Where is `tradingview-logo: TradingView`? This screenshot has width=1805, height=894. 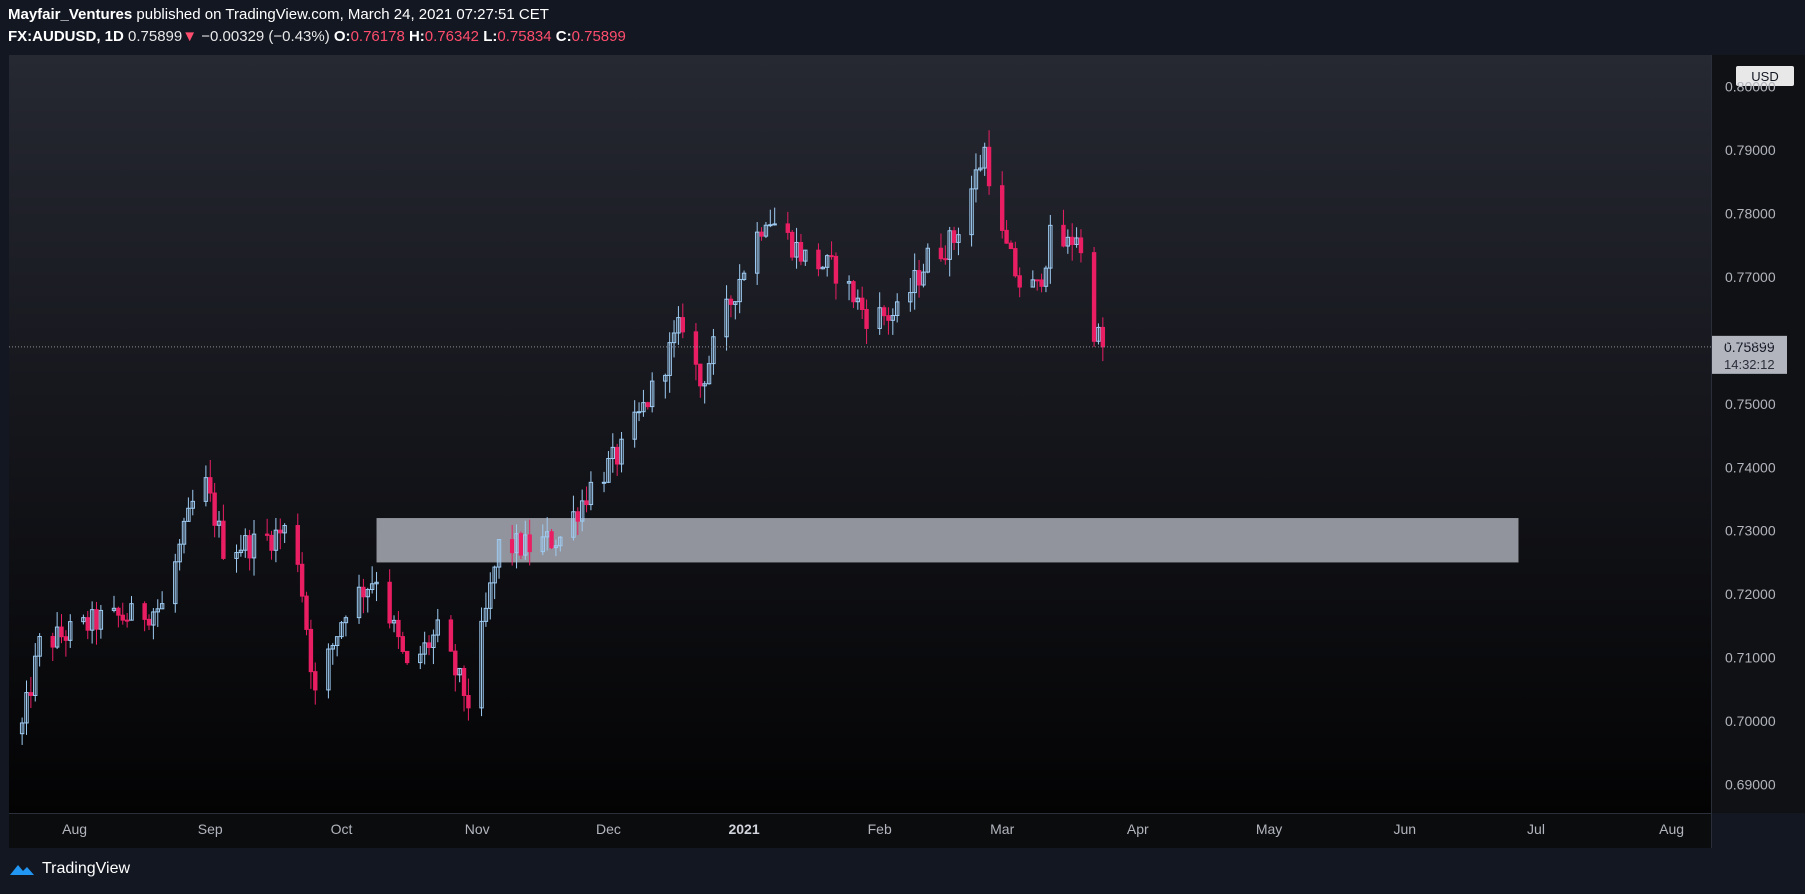
tradingview-logo: TradingView is located at coordinates (69, 869).